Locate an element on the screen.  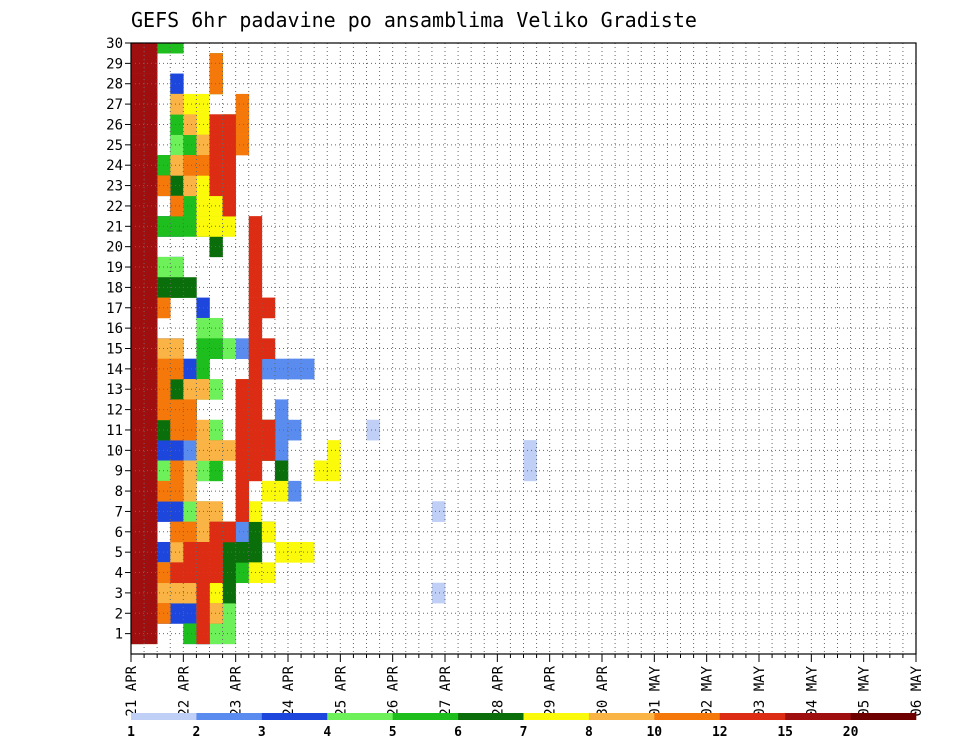
y-tick-label: 22 is located at coordinates (114, 207).